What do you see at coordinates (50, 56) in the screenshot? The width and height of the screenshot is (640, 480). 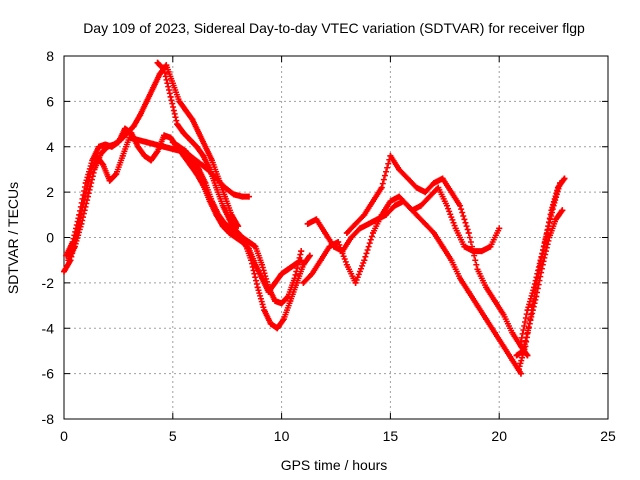 I see `y-tick-label: 8` at bounding box center [50, 56].